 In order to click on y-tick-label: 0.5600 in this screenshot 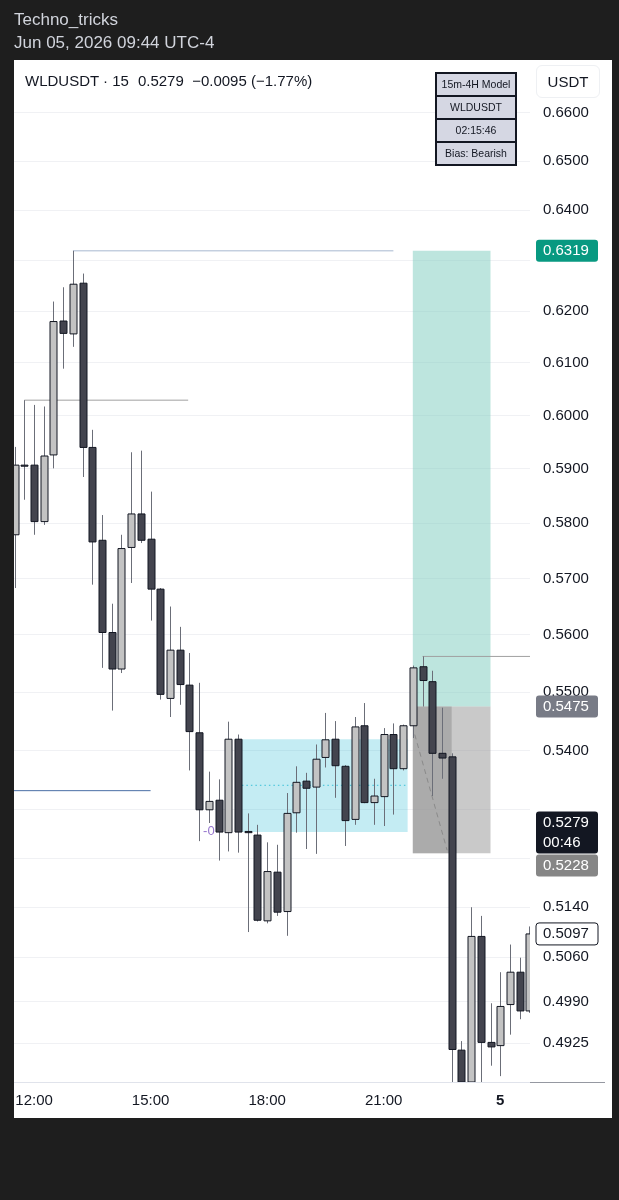, I will do `click(566, 633)`.